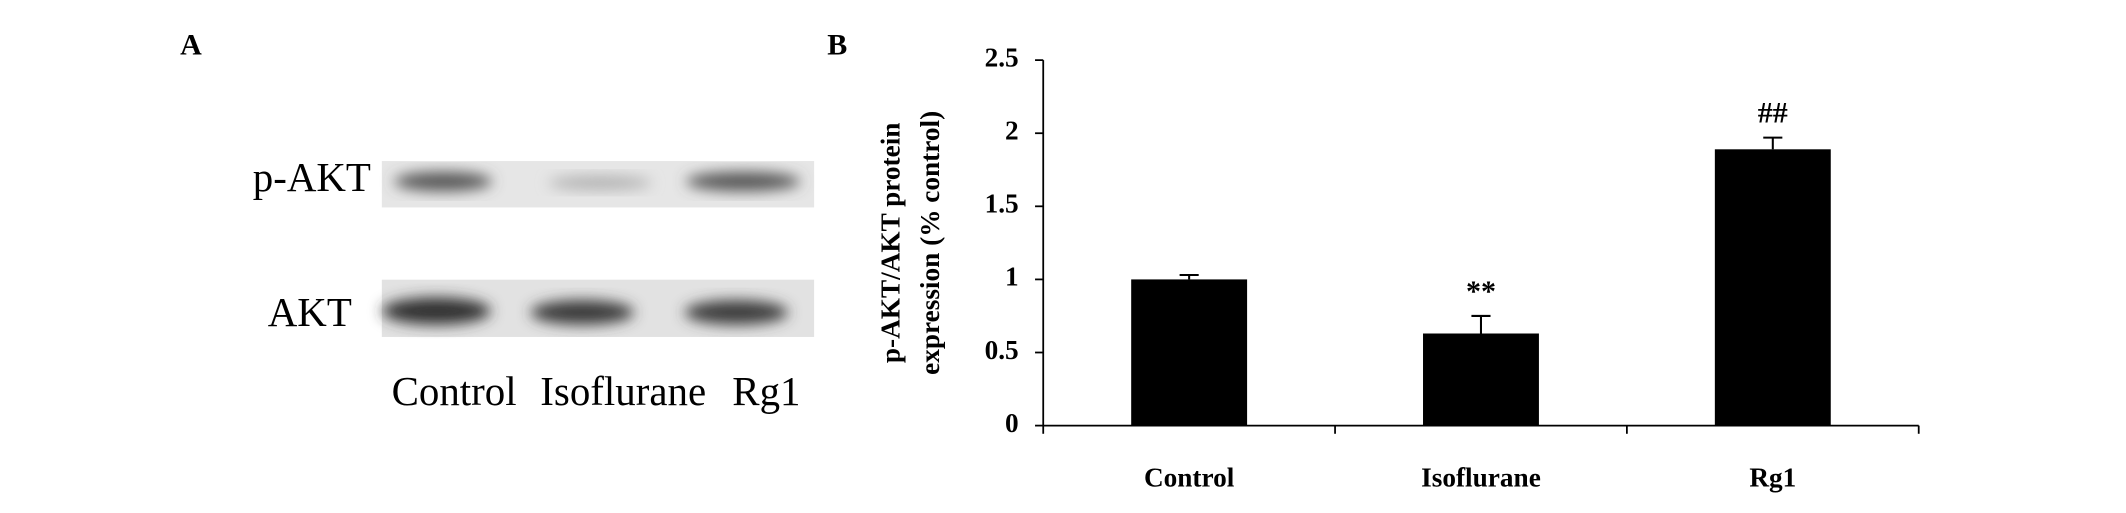 The width and height of the screenshot is (2126, 513). I want to click on y-tick-label: 0.5, so click(1002, 350).